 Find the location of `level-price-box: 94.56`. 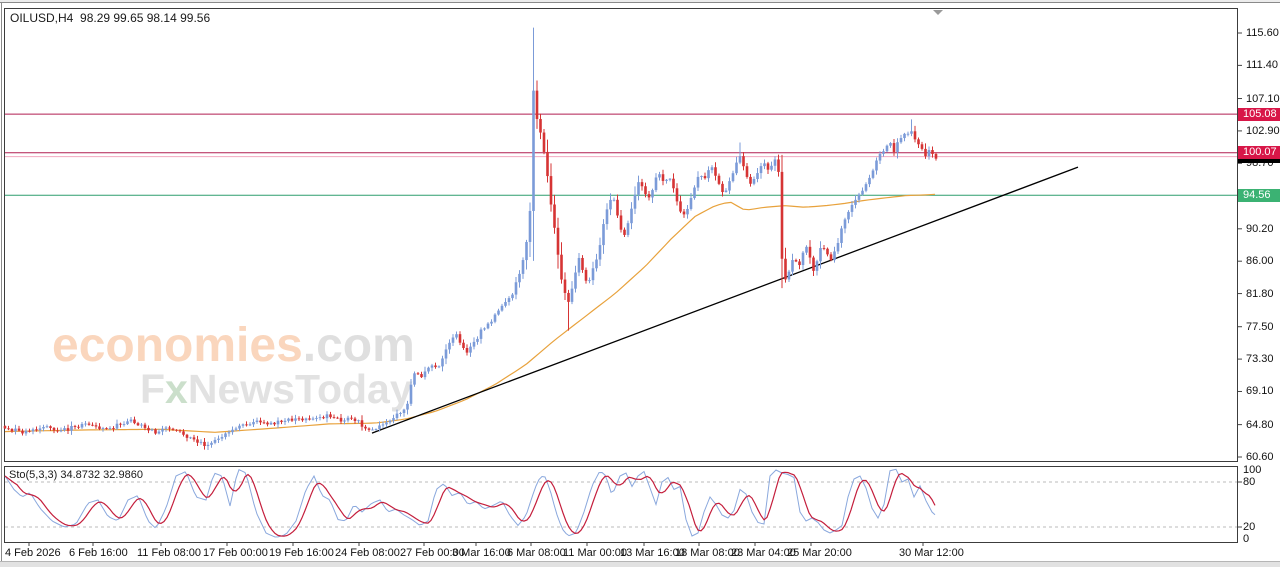

level-price-box: 94.56 is located at coordinates (1259, 195).